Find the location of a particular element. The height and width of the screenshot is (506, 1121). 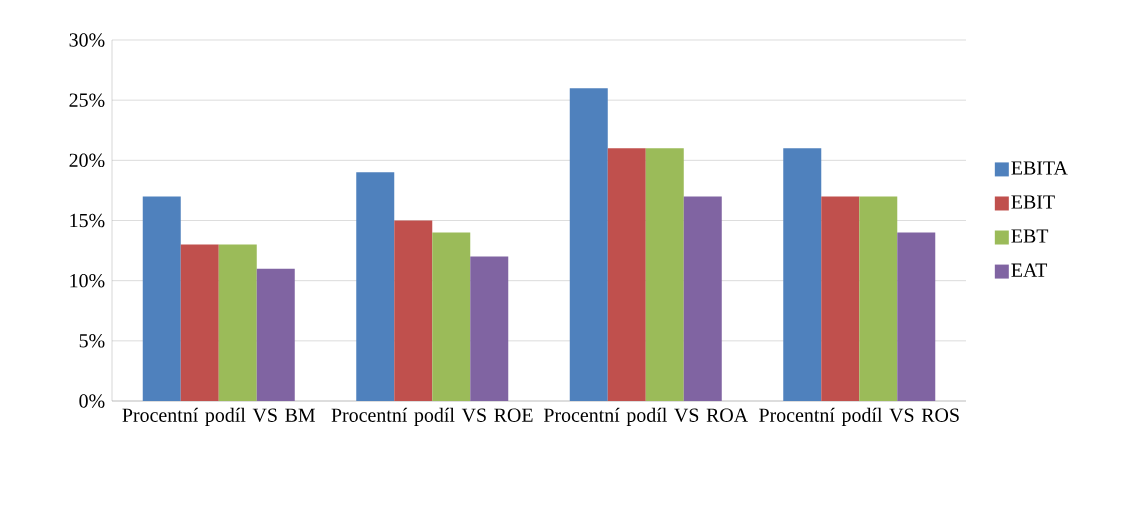

y-tick-label: 20% is located at coordinates (87, 160).